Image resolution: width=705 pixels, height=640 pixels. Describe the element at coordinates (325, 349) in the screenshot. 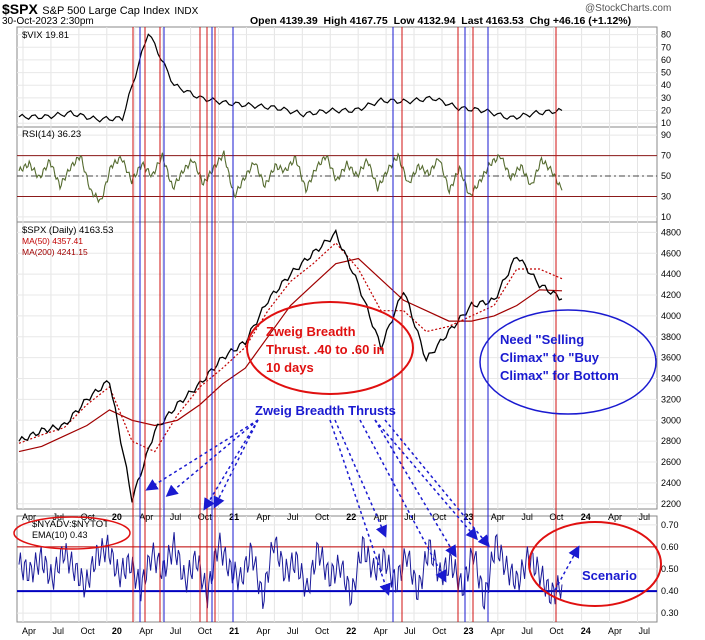

I see `zweig-ellipse-text: Thrust. .40 to .60 in` at that location.